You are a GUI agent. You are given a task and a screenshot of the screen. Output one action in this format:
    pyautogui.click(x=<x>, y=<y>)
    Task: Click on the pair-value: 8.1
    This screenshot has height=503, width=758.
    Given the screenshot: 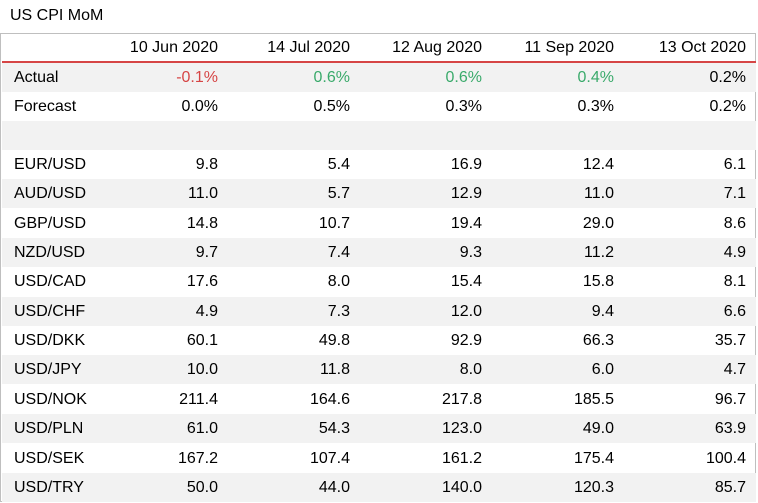 What is the action you would take?
    pyautogui.click(x=734, y=282)
    